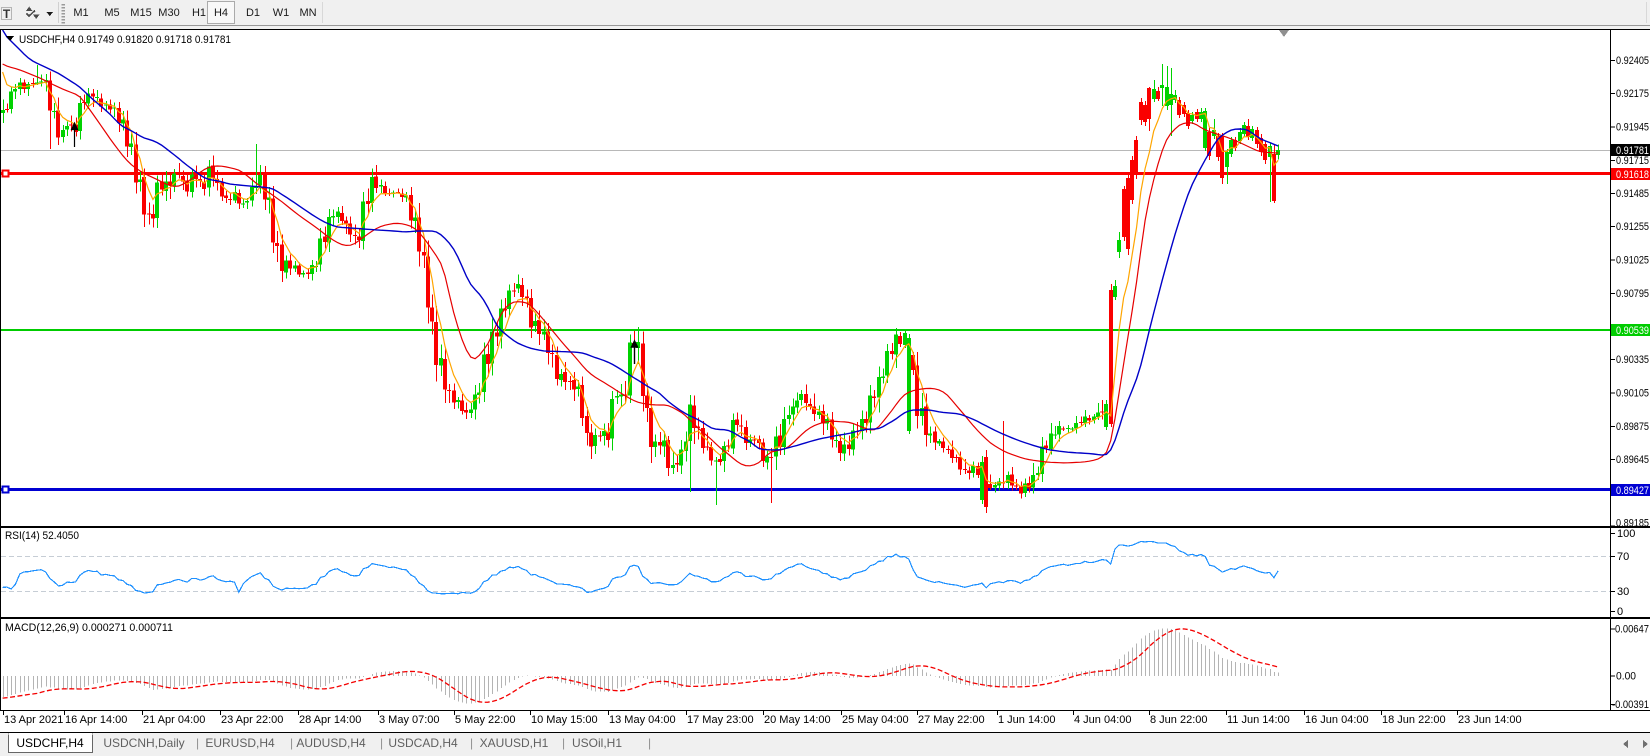 The width and height of the screenshot is (1650, 756). Describe the element at coordinates (1414, 720) in the screenshot. I see `svg-text: 18 Jun 22:00` at that location.